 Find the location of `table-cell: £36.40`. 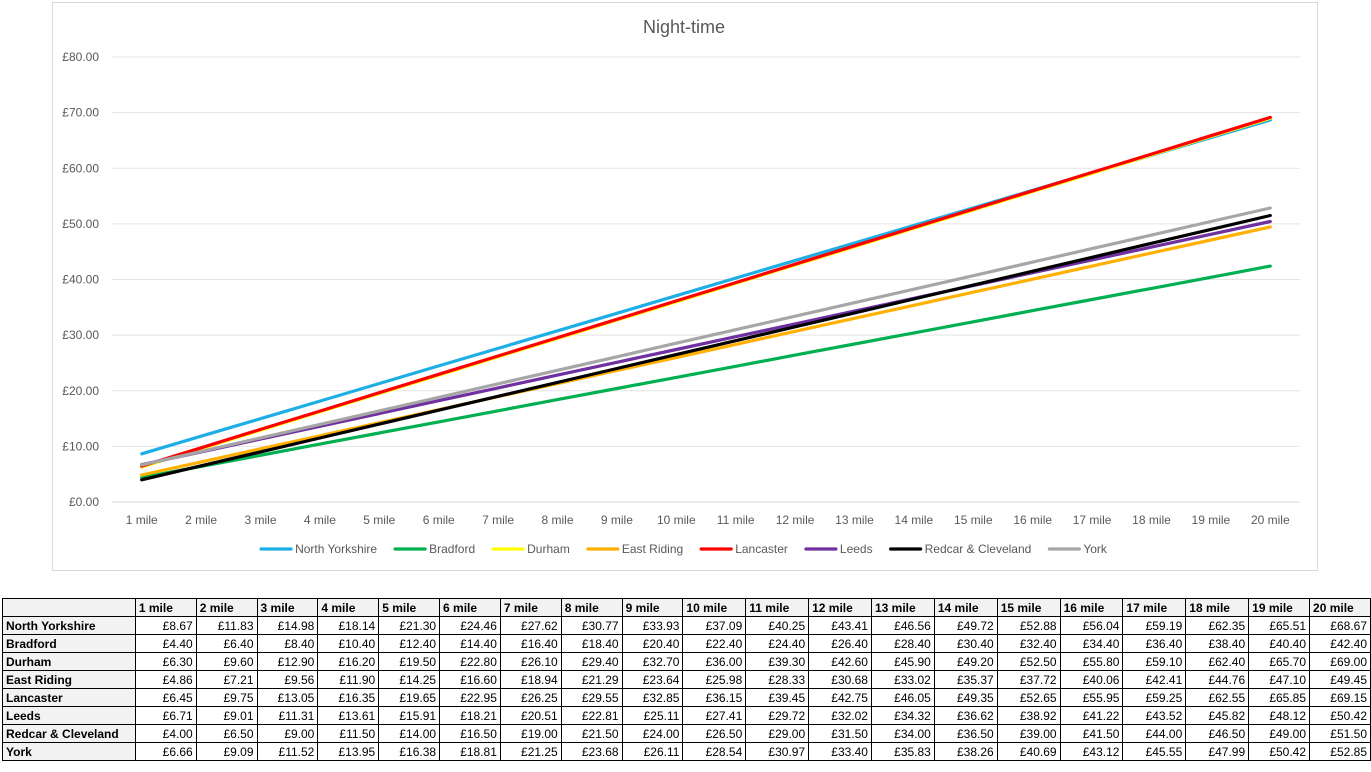

table-cell: £36.40 is located at coordinates (1154, 643).